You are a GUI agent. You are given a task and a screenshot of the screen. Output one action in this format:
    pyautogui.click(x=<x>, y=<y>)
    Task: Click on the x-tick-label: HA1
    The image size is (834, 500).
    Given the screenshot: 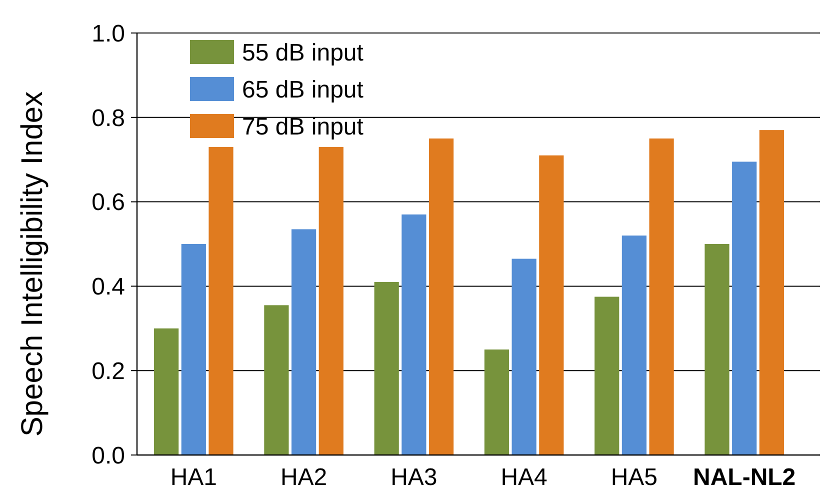 What is the action you would take?
    pyautogui.click(x=194, y=477)
    